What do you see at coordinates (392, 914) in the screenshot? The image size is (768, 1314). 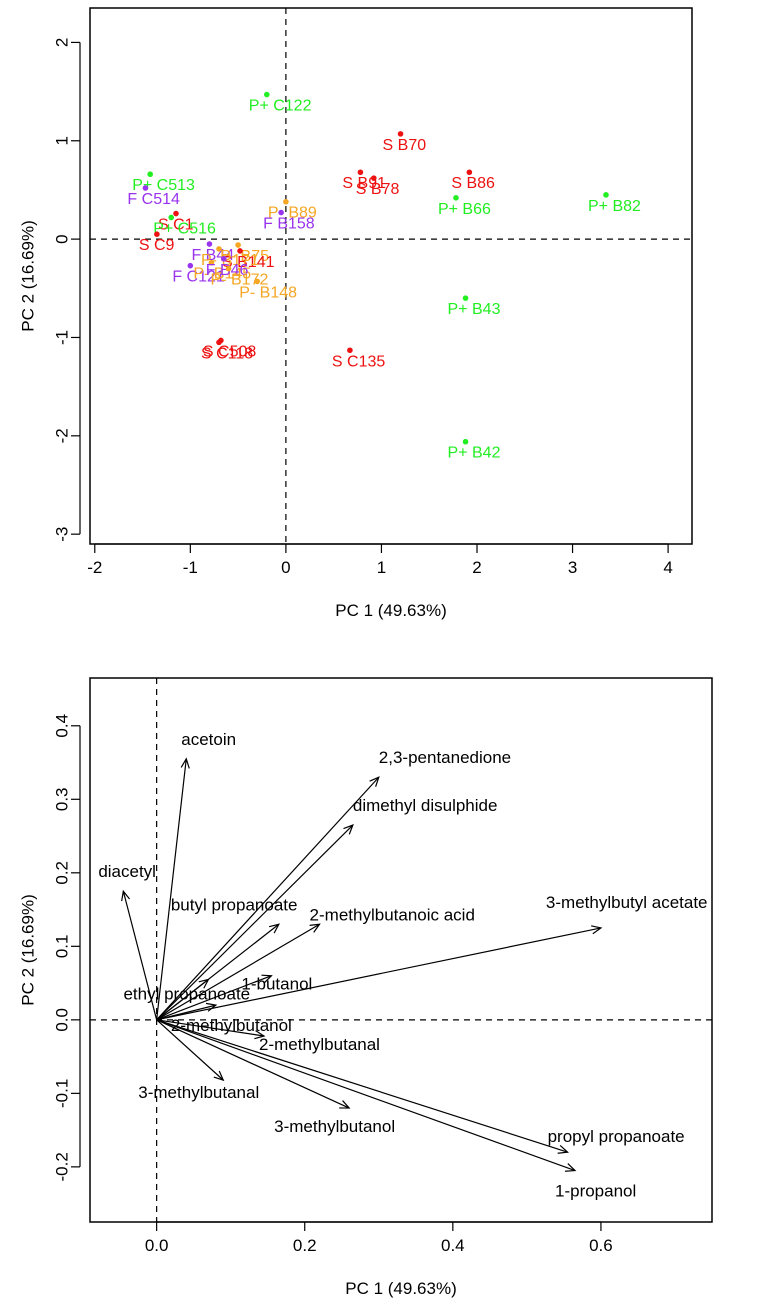 I see `loading-label: 2-methylbutanoic acid` at bounding box center [392, 914].